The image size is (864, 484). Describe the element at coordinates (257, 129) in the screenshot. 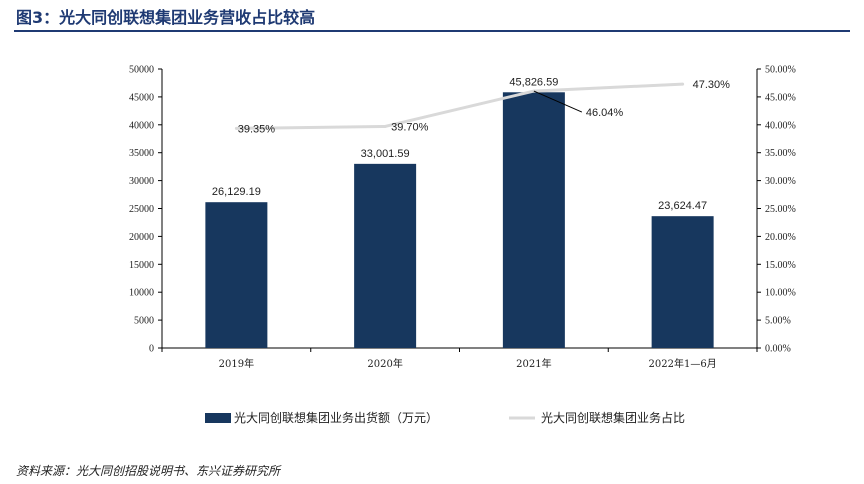

I see `line-data-label: 39.35%` at that location.